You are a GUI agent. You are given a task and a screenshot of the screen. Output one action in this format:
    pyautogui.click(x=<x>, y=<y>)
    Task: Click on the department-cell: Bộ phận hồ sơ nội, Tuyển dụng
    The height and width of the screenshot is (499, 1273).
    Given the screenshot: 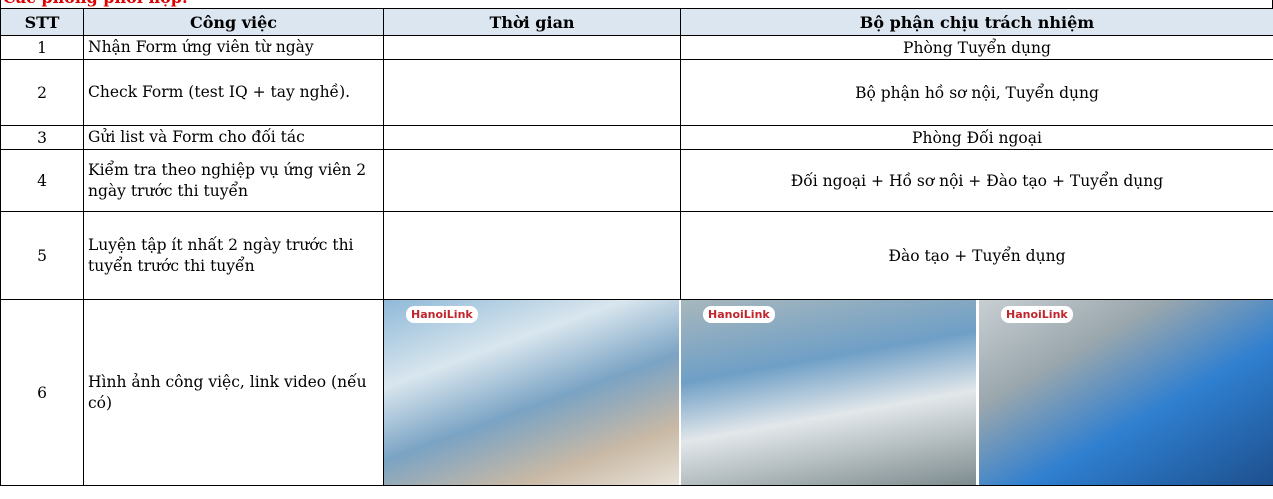 What is the action you would take?
    pyautogui.click(x=976, y=92)
    